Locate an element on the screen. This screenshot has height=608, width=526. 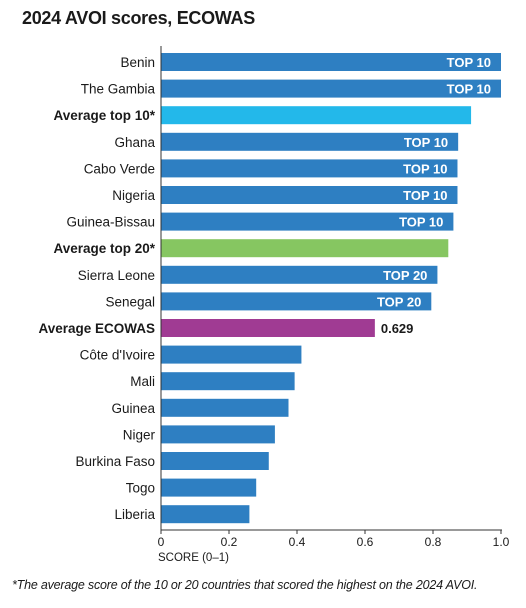
category-label-togo: Togo is located at coordinates (140, 488).